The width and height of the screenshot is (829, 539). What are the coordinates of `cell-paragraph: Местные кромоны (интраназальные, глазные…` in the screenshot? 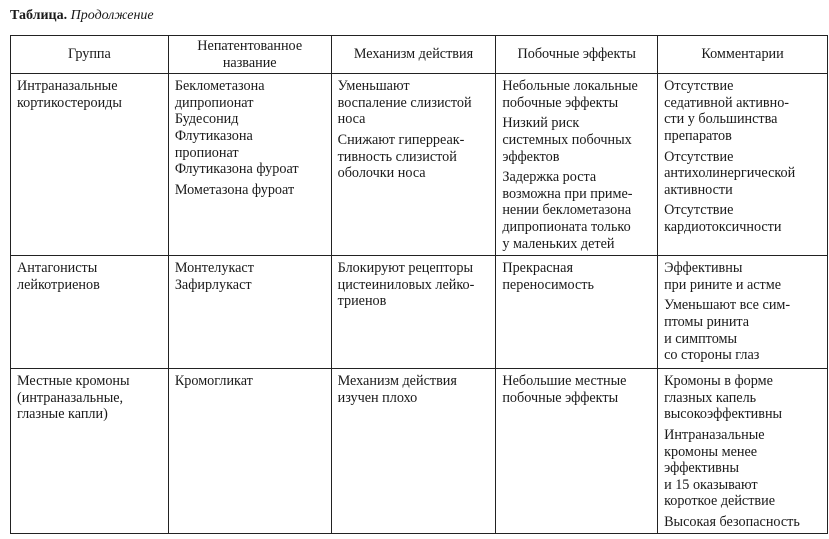 It's located at (73, 398).